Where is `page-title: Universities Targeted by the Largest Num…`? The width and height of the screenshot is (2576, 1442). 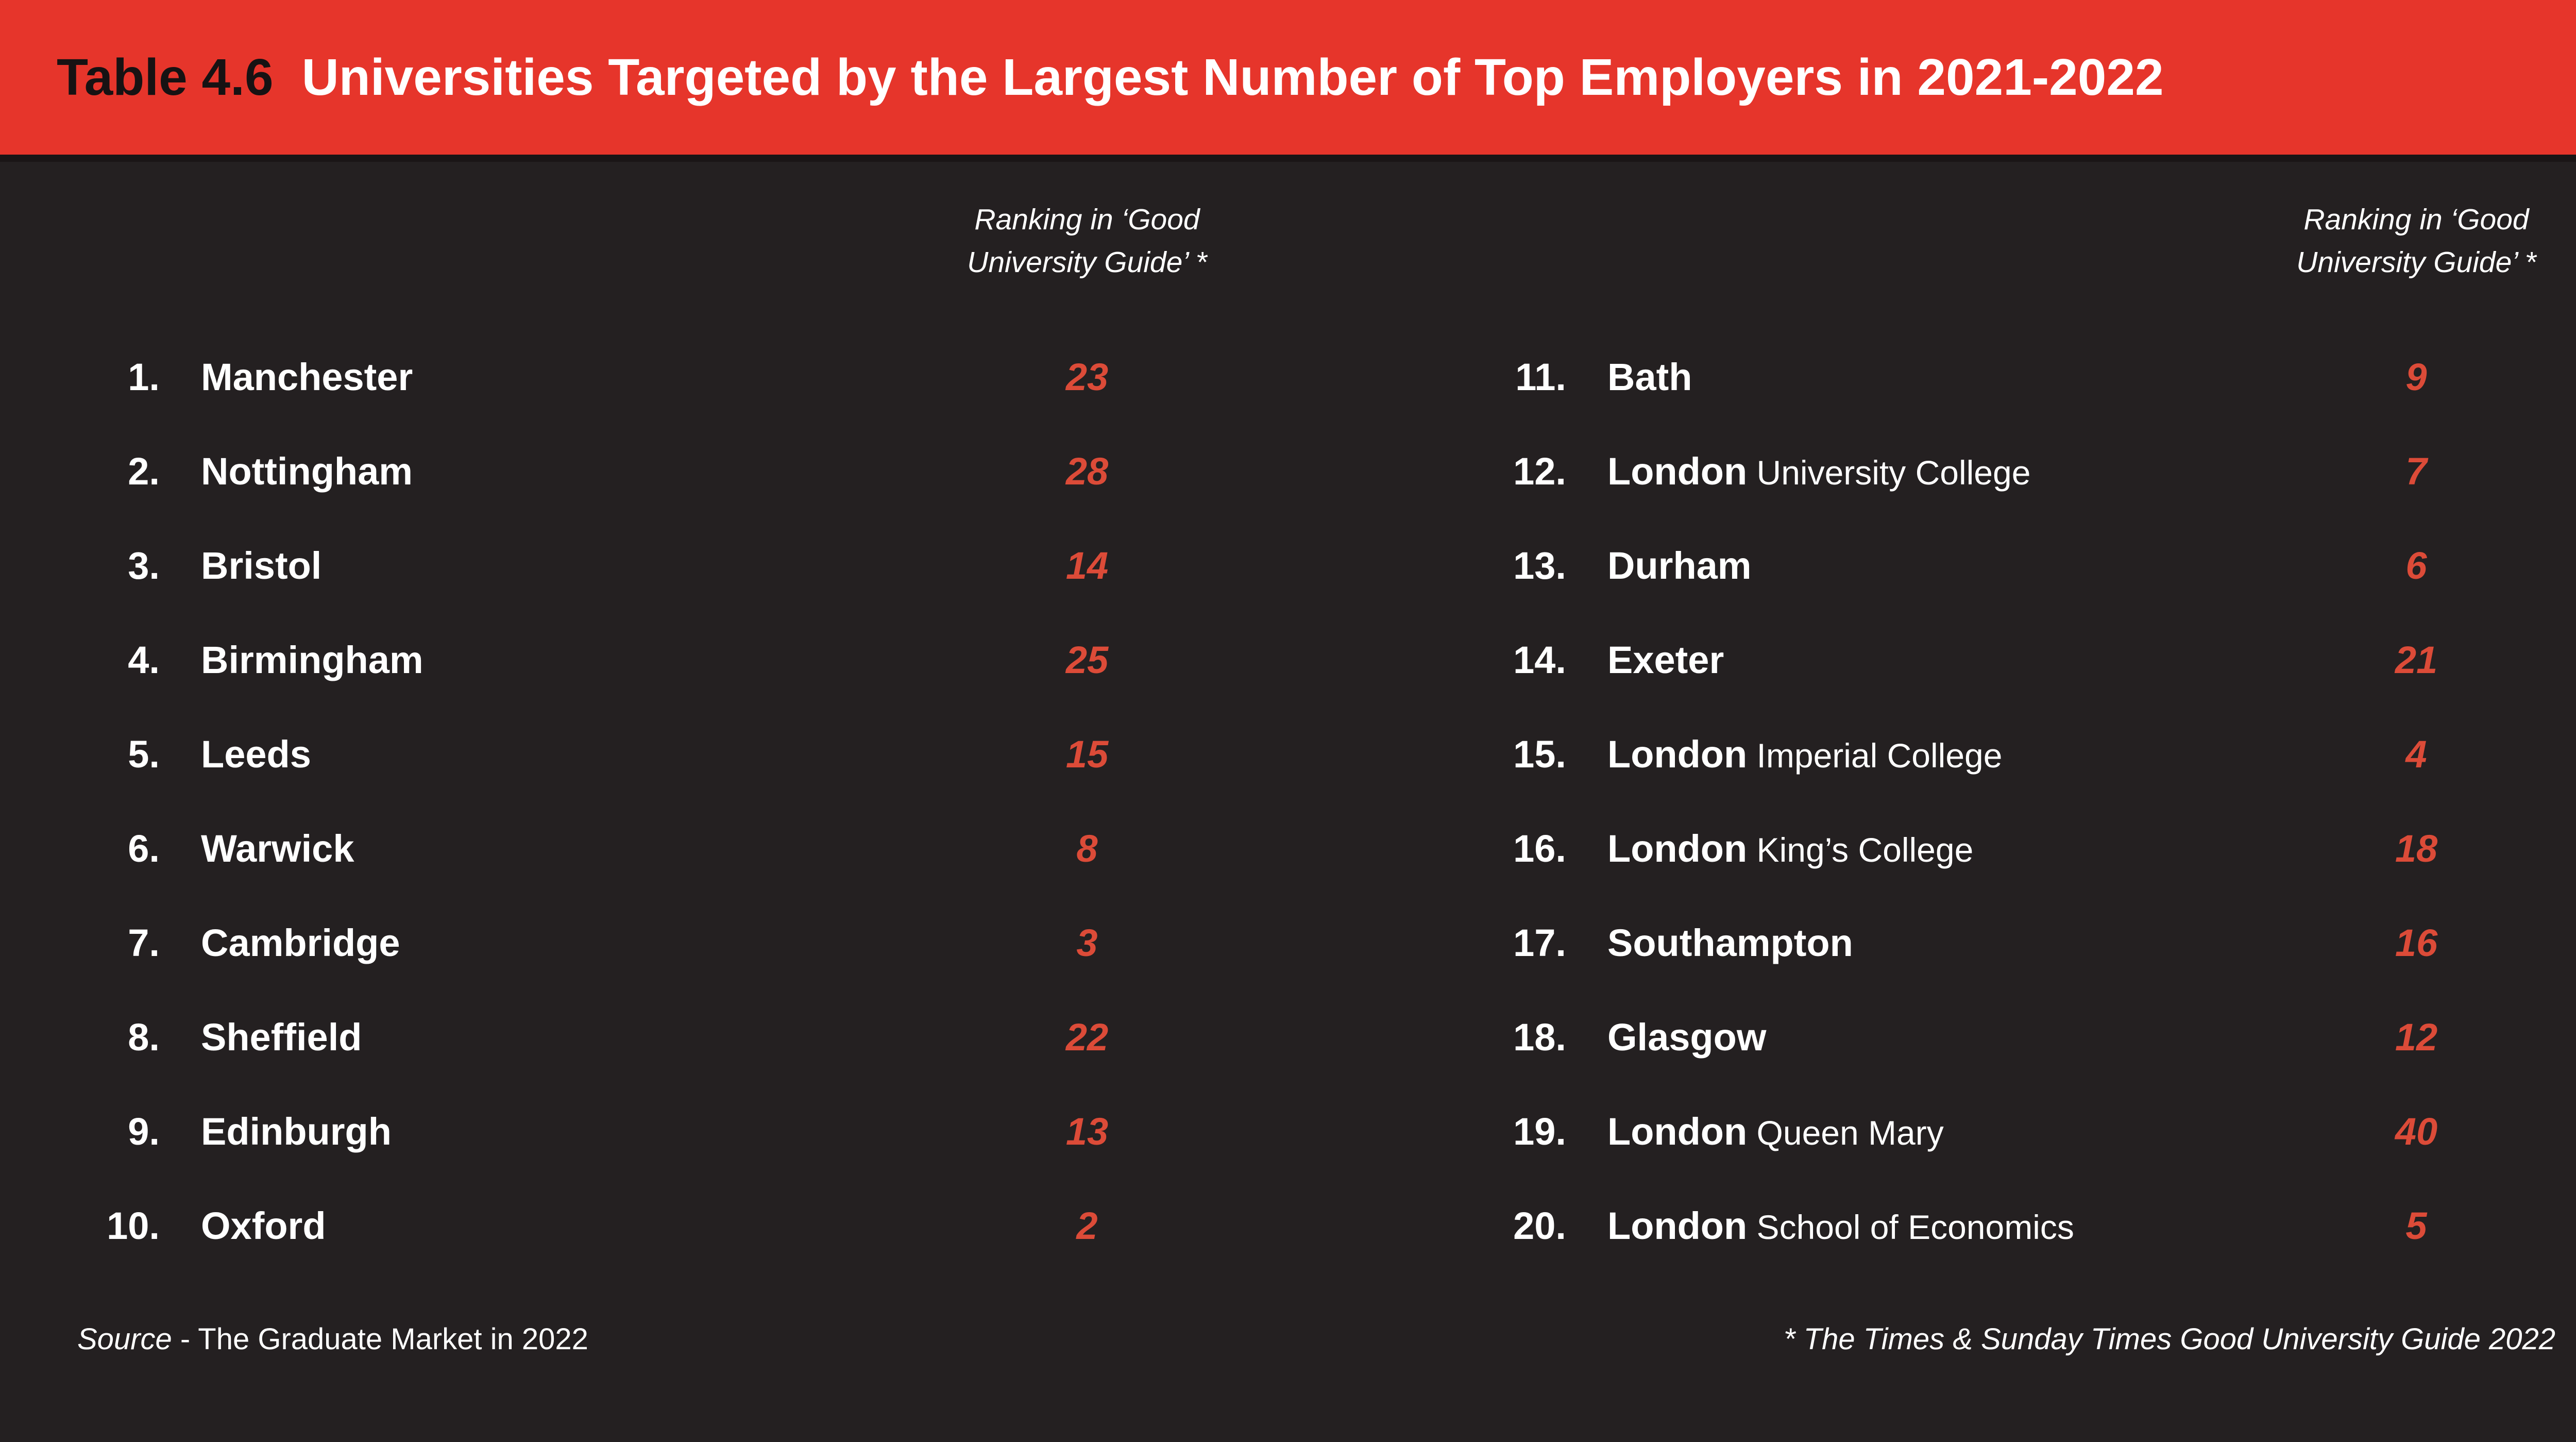
page-title: Universities Targeted by the Largest Num… is located at coordinates (1233, 77).